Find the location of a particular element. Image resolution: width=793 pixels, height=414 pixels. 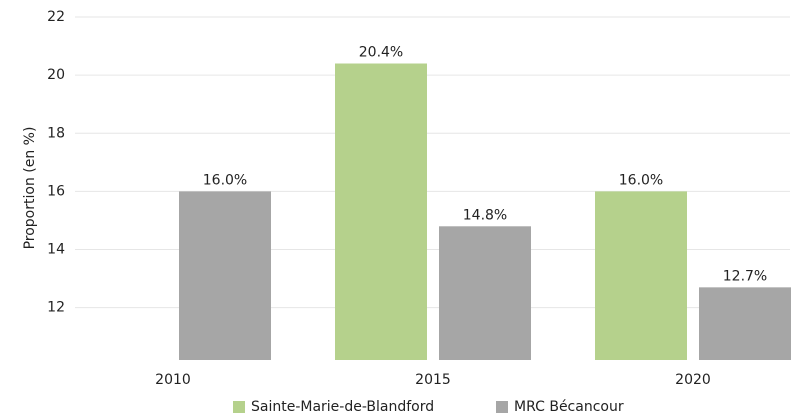

y-axis-label: Proportion (en %) is located at coordinates (30, 188).